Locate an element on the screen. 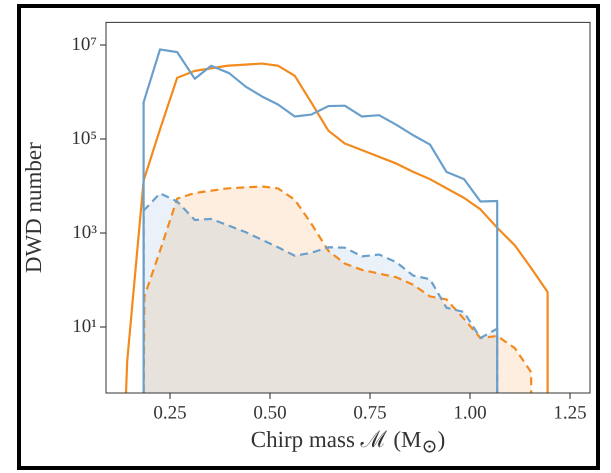 The height and width of the screenshot is (473, 611). x-tick-label: 1.00 is located at coordinates (470, 413).